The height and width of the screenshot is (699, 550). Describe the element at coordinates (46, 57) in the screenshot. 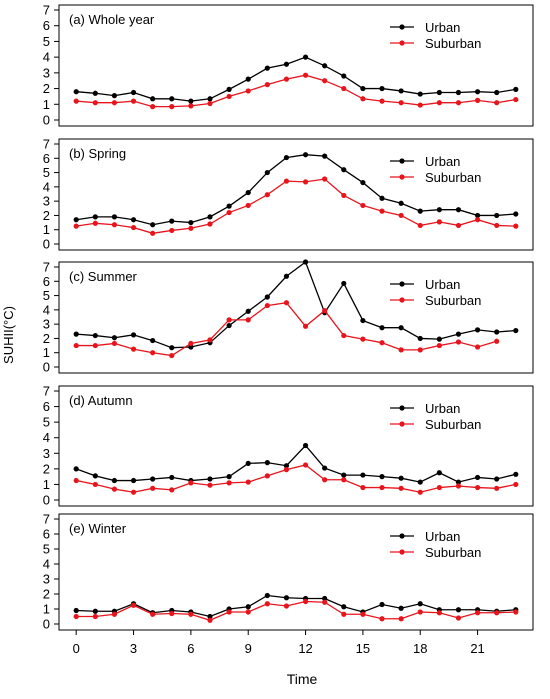

I see `y-tick-label: 4` at that location.